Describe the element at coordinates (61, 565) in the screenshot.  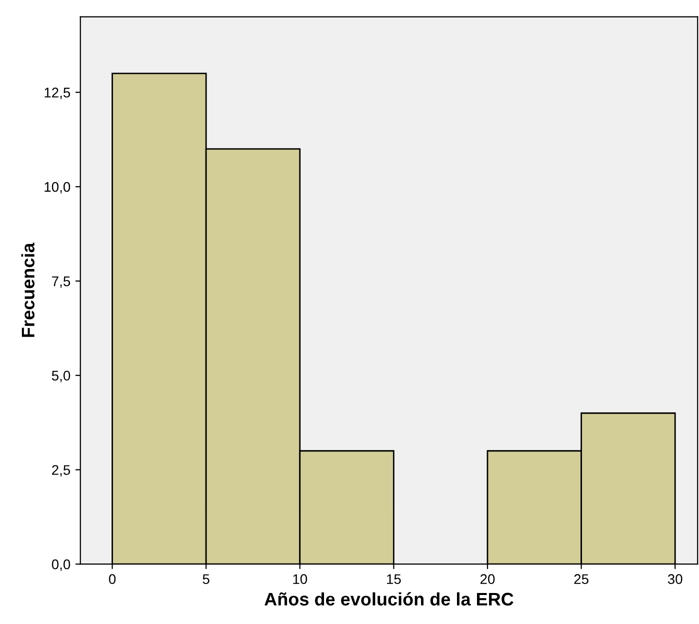
I see `y-tick-label: 0,0` at that location.